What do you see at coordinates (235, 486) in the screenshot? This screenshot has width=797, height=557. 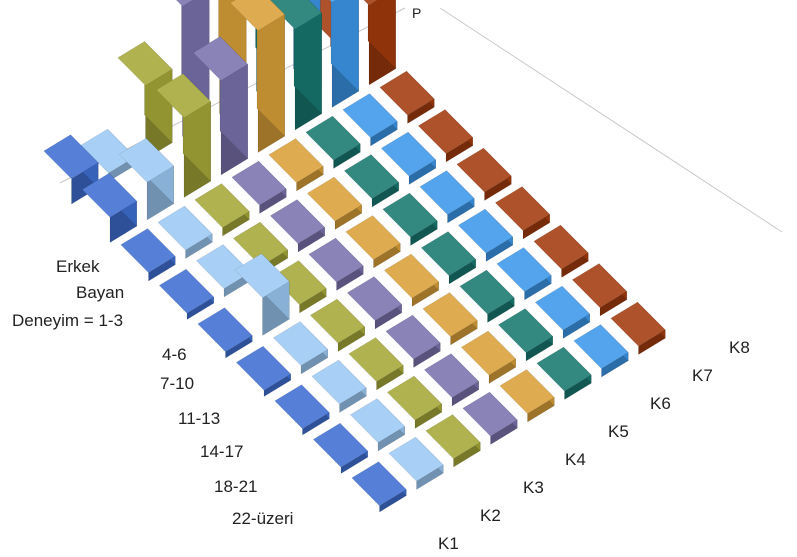 I see `row-label: 18-21` at bounding box center [235, 486].